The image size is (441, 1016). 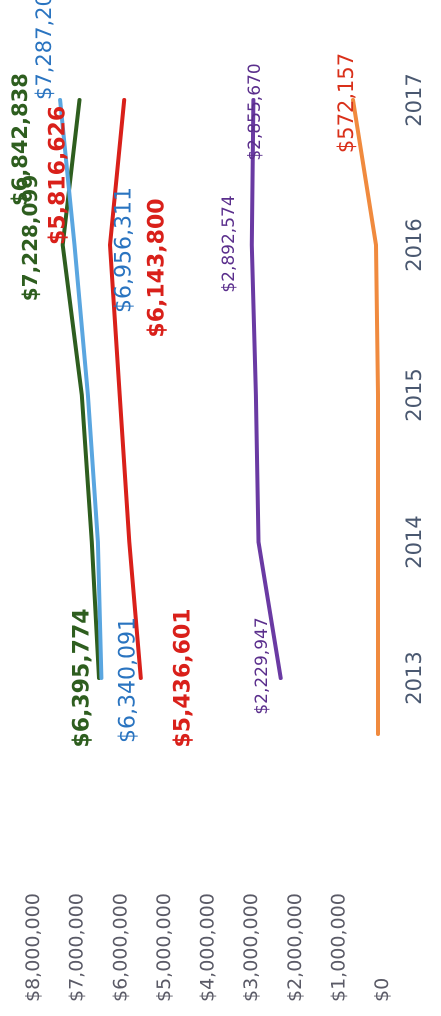 What do you see at coordinates (128, 680) in the screenshot?
I see `data-label: $6,340,091` at bounding box center [128, 680].